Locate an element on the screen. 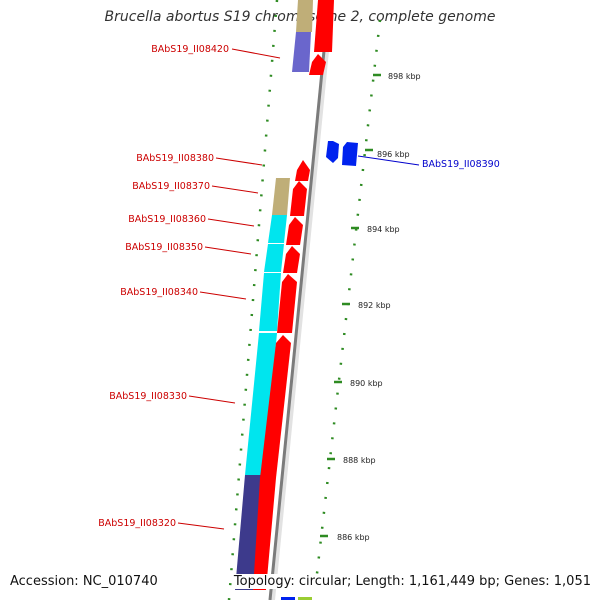 The width and height of the screenshot is (600, 600). gene-label-bAbS19-ii08420: BAbS19_II08420 is located at coordinates (216, 51).